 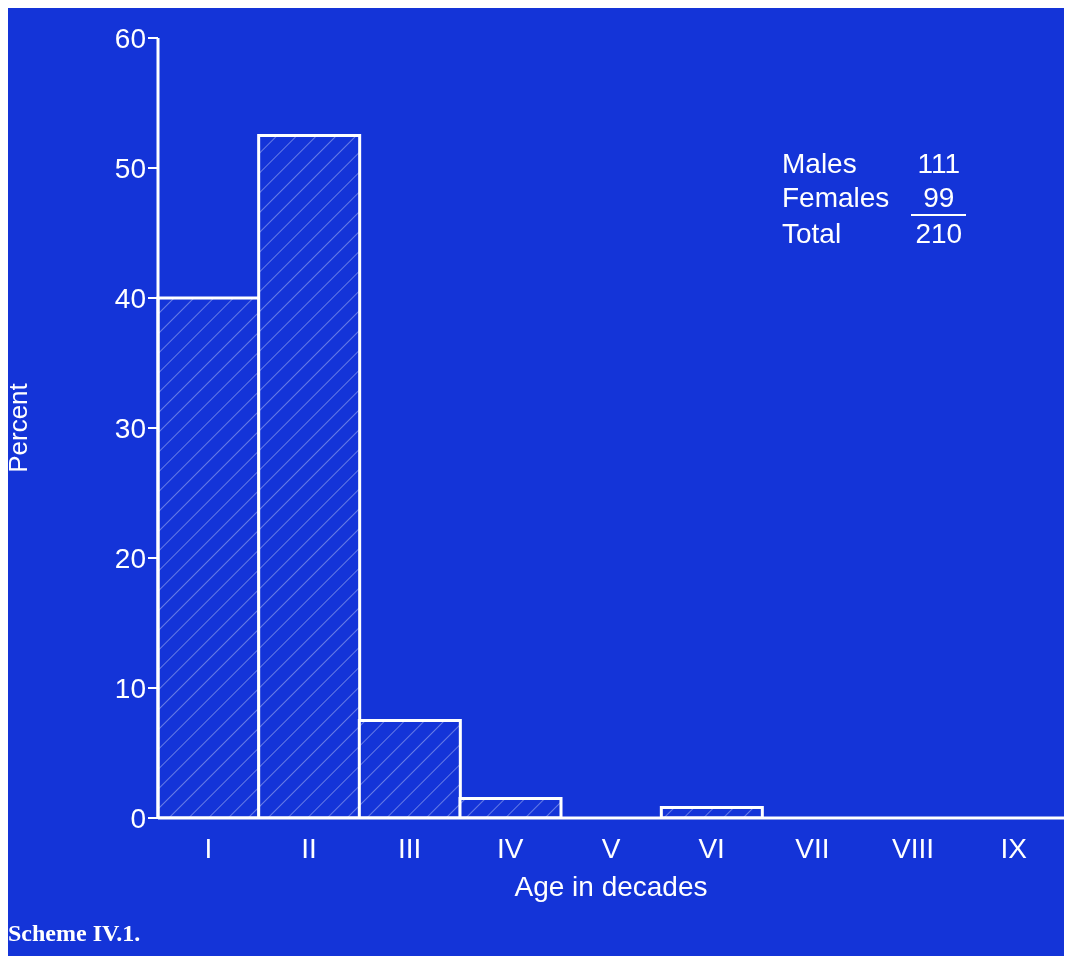 I want to click on x-tick-label: I, so click(x=208, y=848).